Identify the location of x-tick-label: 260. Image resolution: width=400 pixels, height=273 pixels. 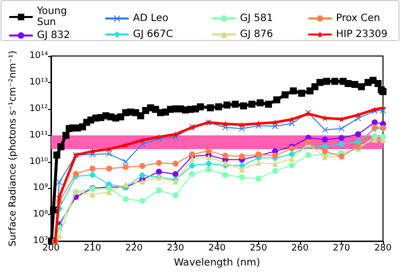
(300, 249).